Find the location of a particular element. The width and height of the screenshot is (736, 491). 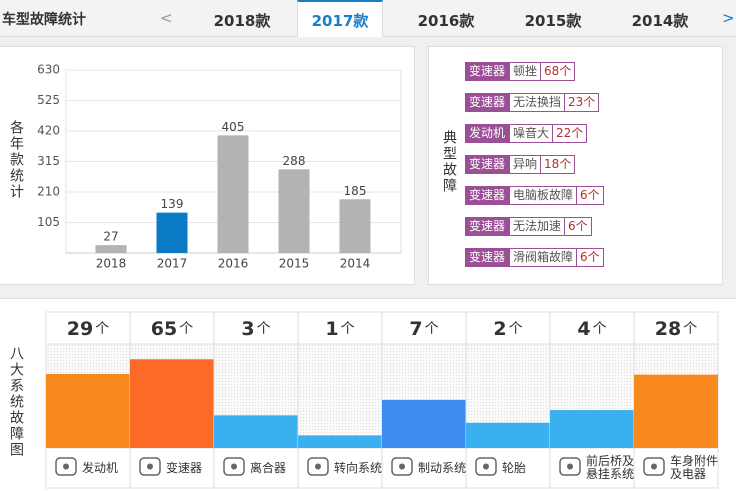

count-label: 28 个 is located at coordinates (676, 329).